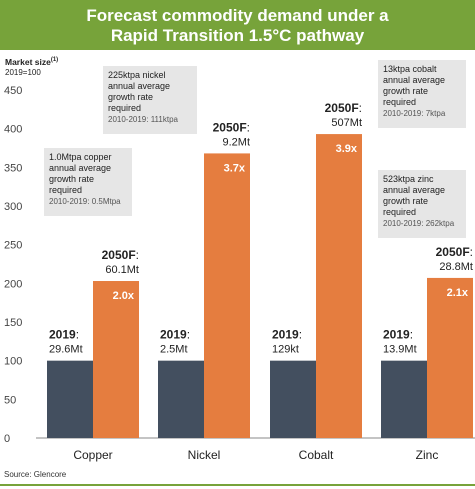 This screenshot has height=489, width=475. I want to click on callout-sub: 2010-2019: 111ktpa, so click(143, 119).